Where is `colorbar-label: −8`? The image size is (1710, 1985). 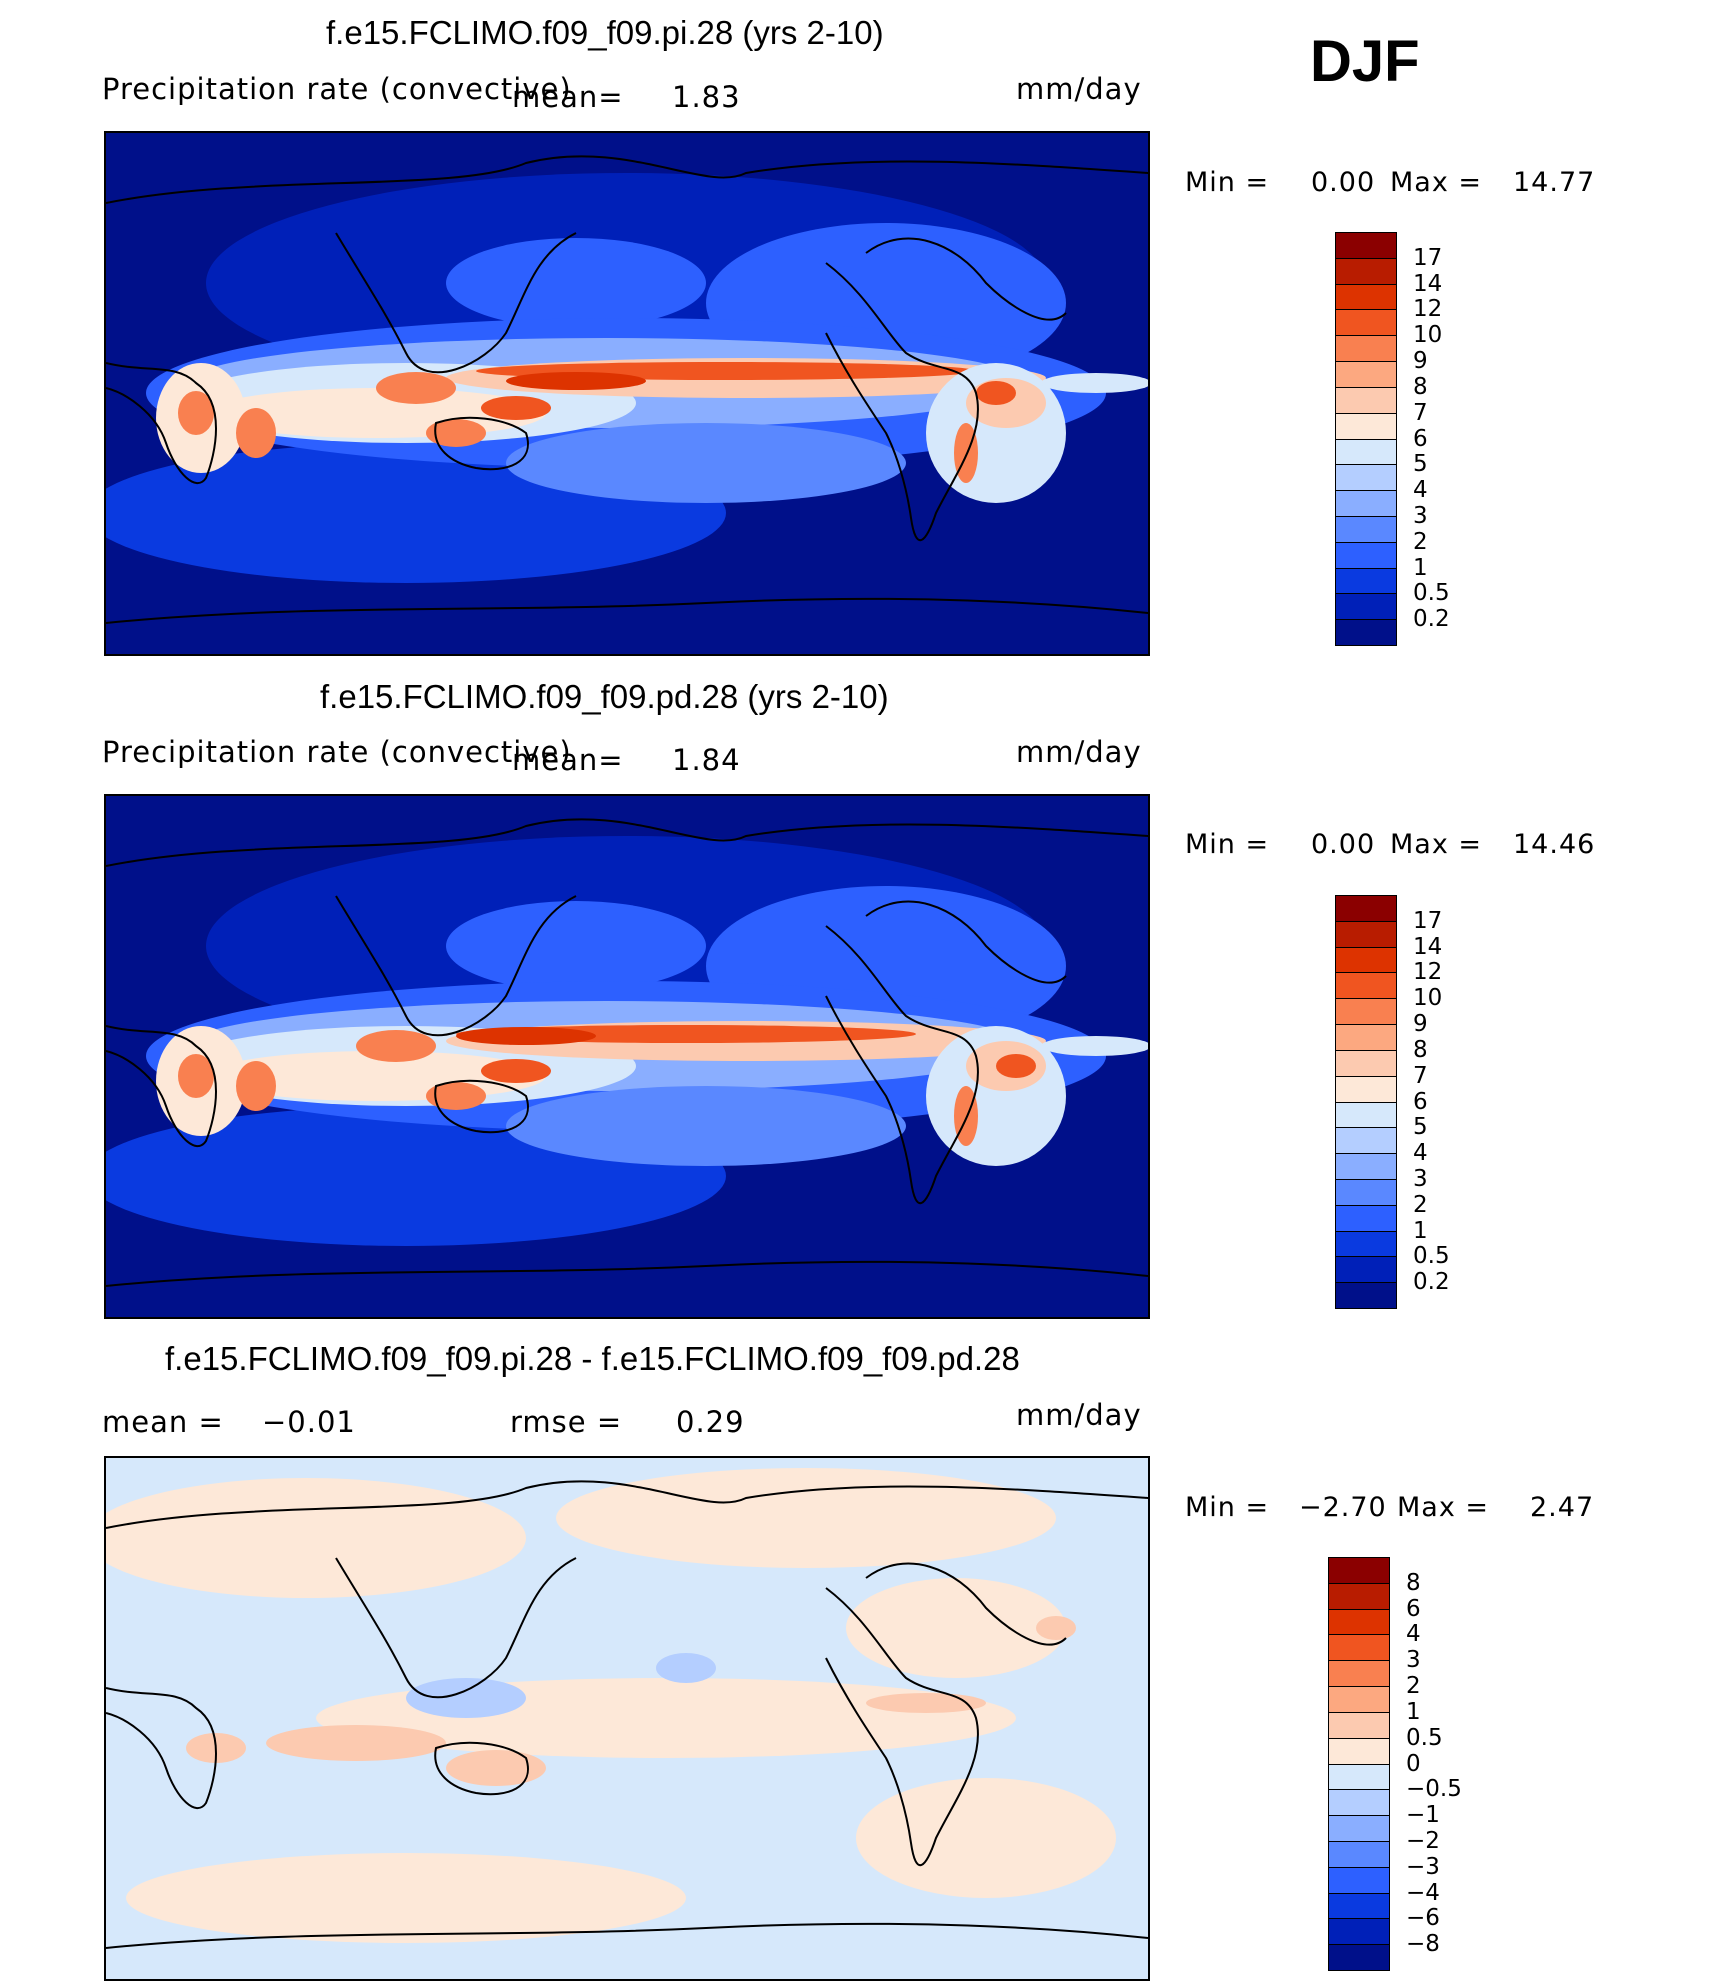 colorbar-label: −8 is located at coordinates (1423, 1944).